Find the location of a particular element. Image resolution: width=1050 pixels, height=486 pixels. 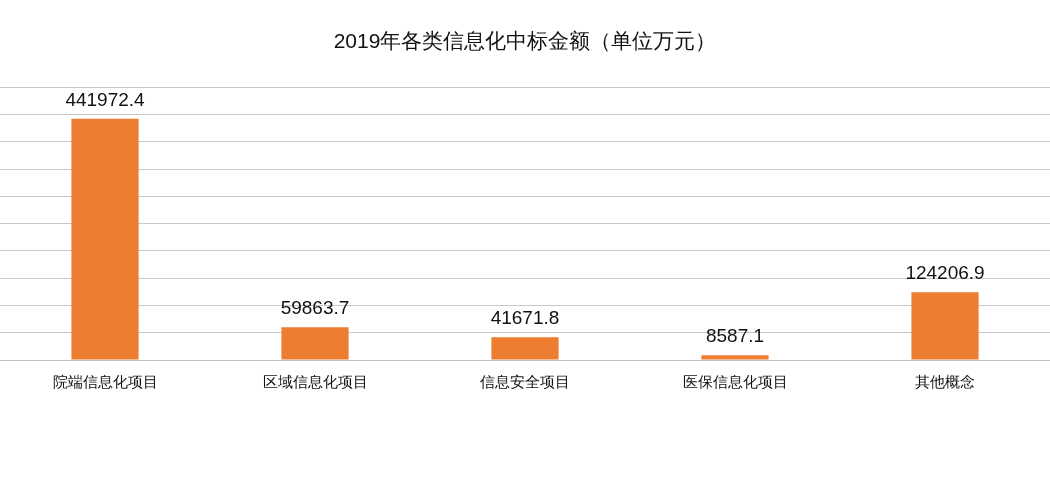

x-tick-label: 医保信息化项目 is located at coordinates (735, 382).